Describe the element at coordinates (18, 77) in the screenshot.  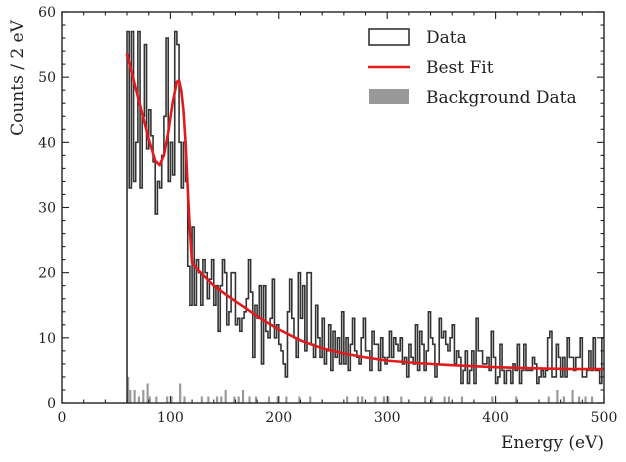
I see `y-axis-label: Counts / 2 eV` at that location.